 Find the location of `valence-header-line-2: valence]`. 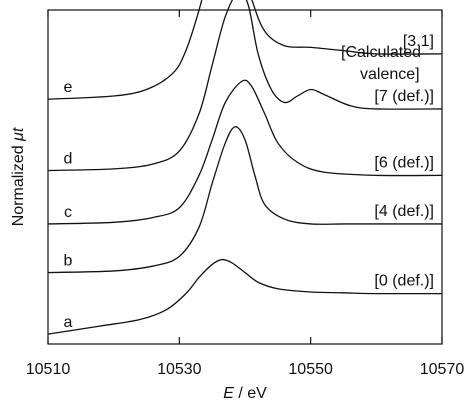

valence-header-line-2: valence] is located at coordinates (390, 74).